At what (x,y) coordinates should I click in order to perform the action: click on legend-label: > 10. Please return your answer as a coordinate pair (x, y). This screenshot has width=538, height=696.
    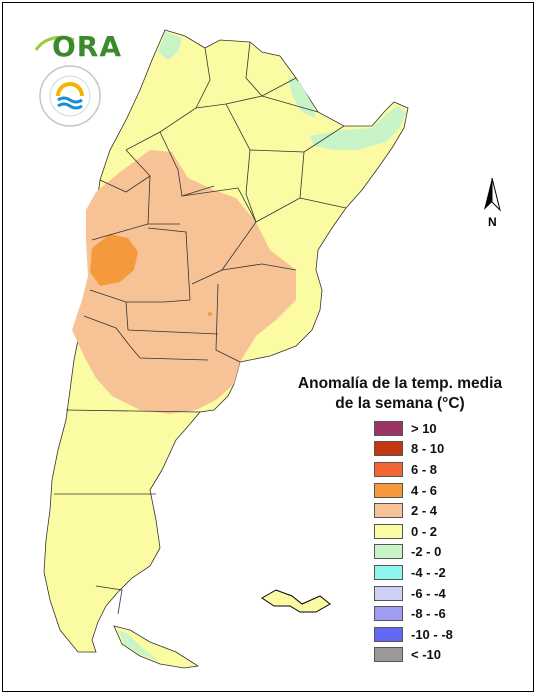
    Looking at the image, I should click on (424, 428).